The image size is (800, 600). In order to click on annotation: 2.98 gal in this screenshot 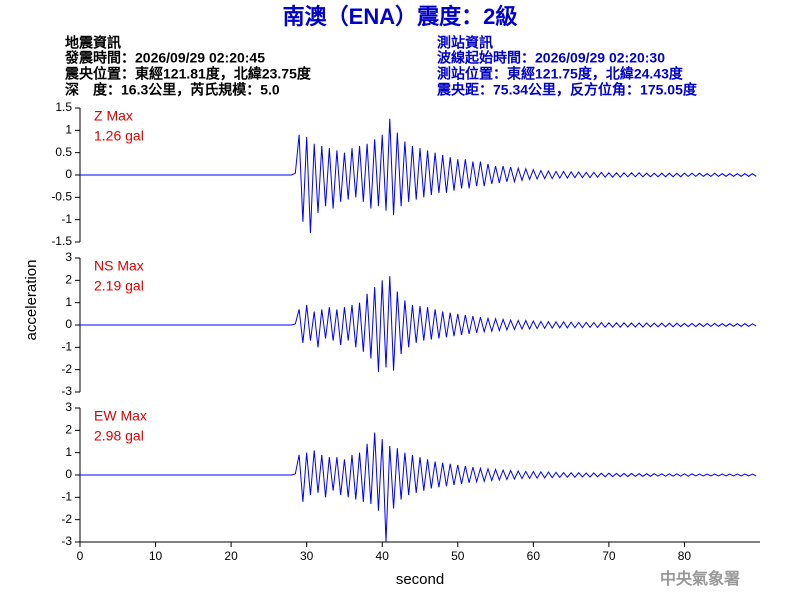, I will do `click(119, 436)`.